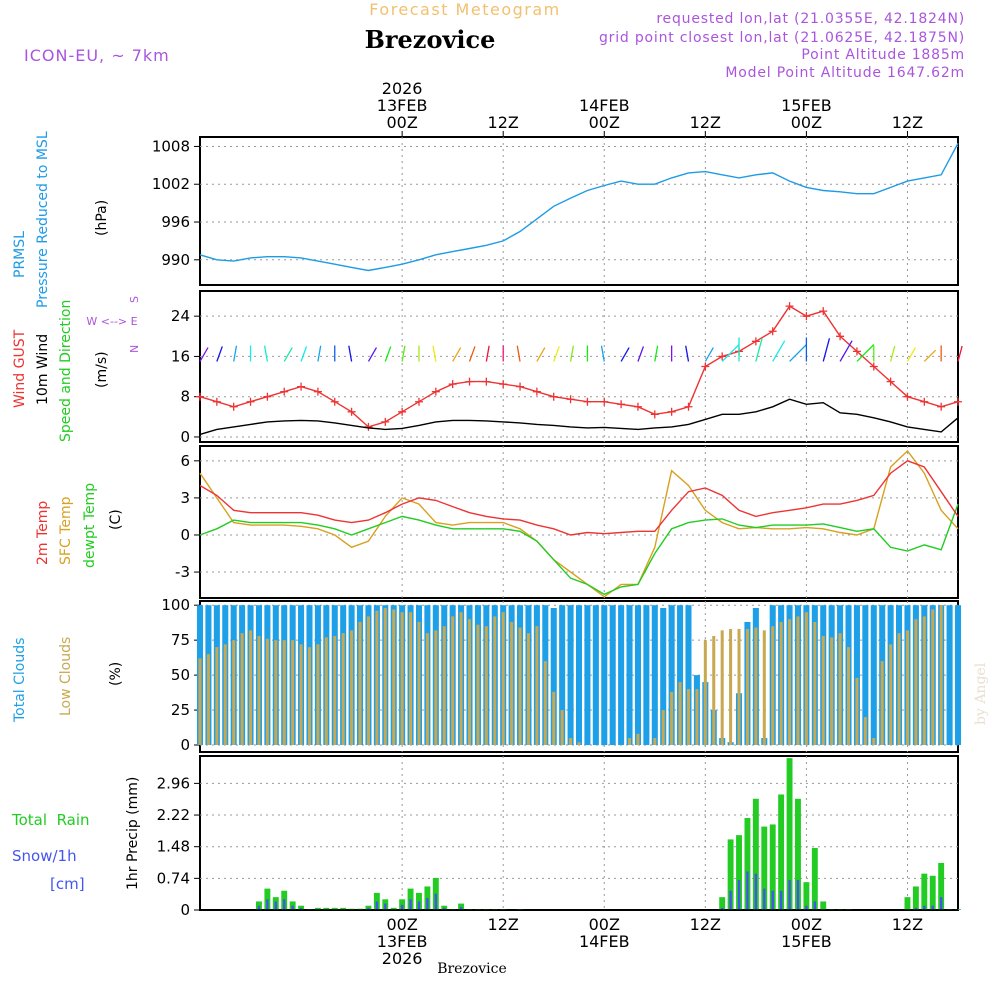  Describe the element at coordinates (180, 356) in the screenshot. I see `ytick-label: 16` at that location.